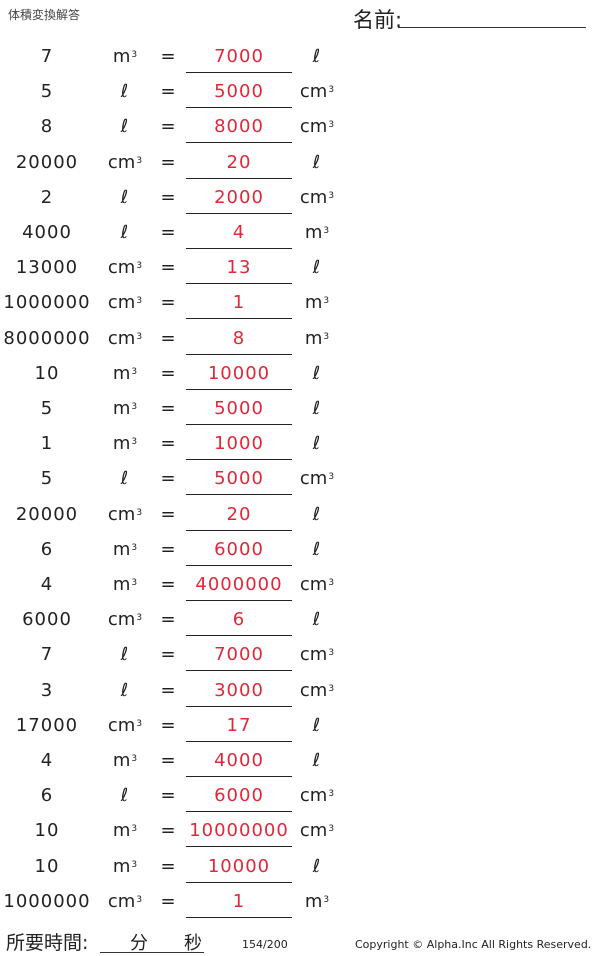  What do you see at coordinates (125, 163) in the screenshot?
I see `from-unit: cm3` at bounding box center [125, 163].